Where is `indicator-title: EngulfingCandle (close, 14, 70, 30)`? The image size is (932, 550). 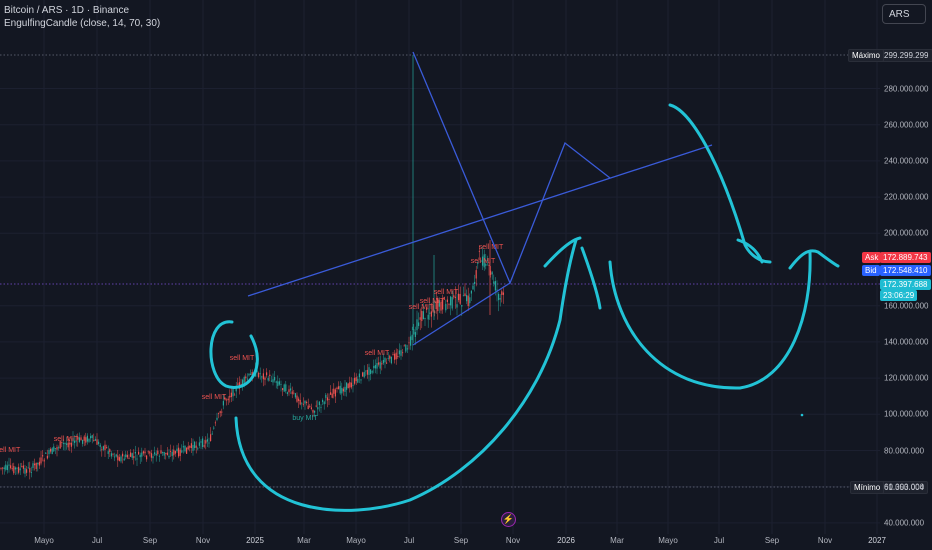 indicator-title: EngulfingCandle (close, 14, 70, 30) is located at coordinates (82, 23).